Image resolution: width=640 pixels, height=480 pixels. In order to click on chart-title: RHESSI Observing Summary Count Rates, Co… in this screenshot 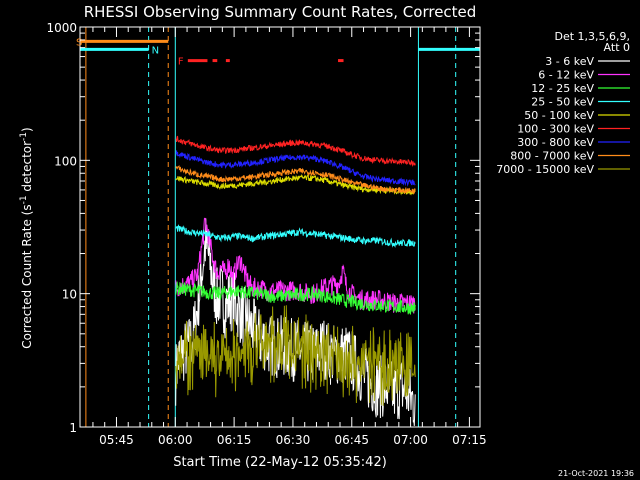, I will do `click(280, 12)`.